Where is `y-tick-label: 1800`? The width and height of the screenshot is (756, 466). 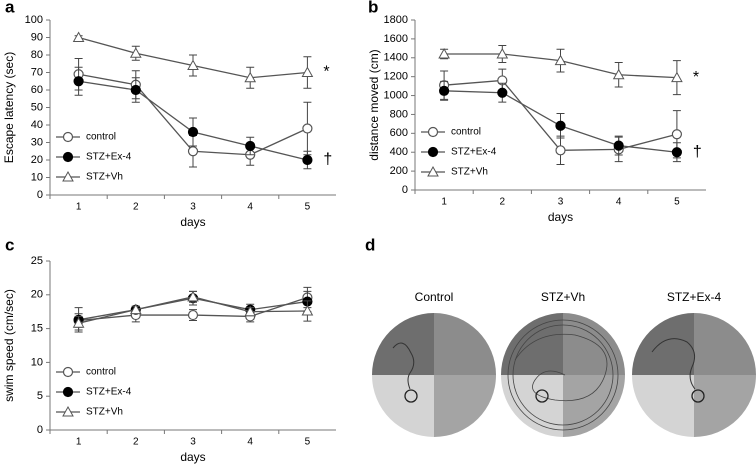 y-tick-label: 1800 is located at coordinates (396, 20).